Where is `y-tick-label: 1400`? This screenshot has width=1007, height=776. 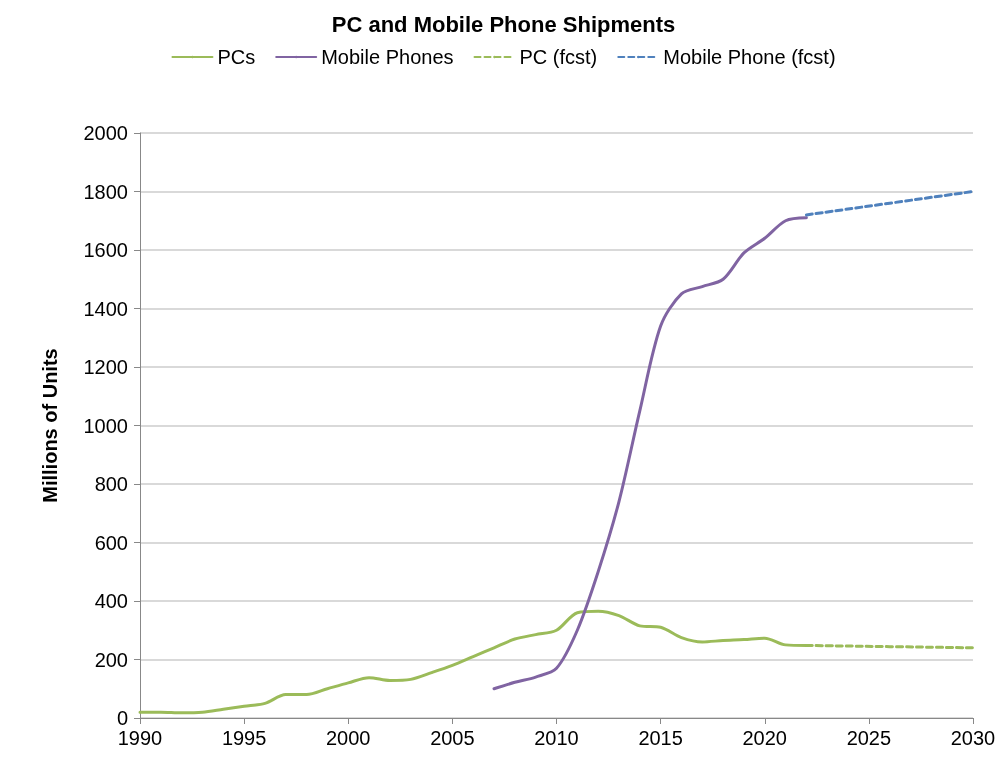
y-tick-label: 1400 is located at coordinates (105, 308).